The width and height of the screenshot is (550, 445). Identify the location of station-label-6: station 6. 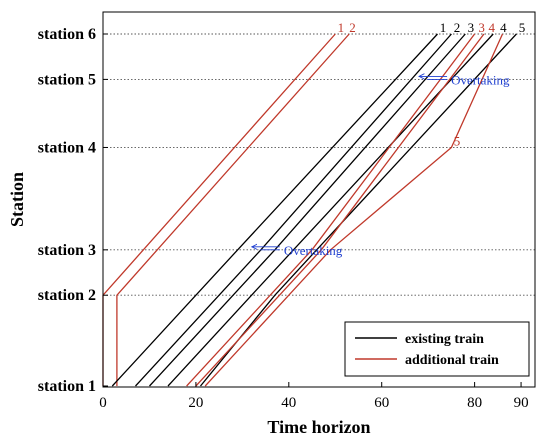
(67, 34).